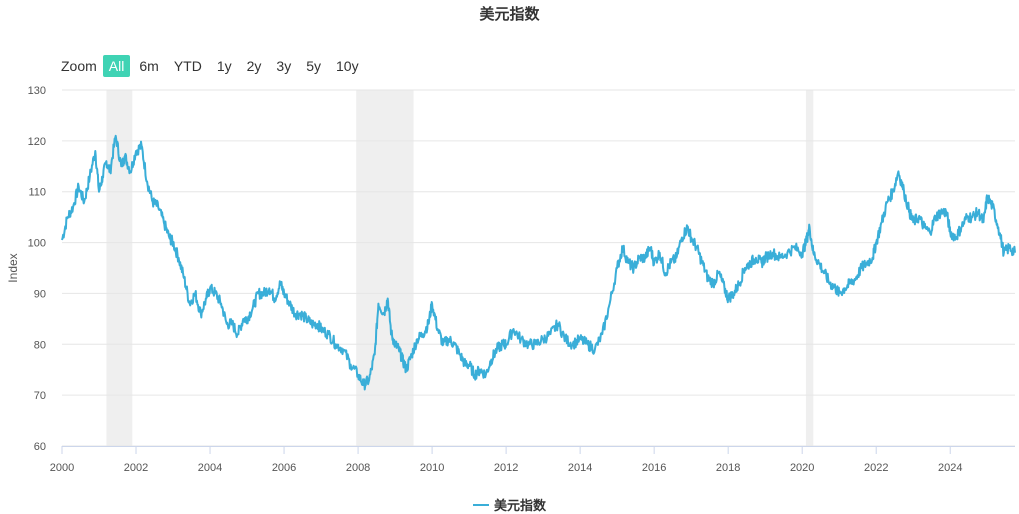 The height and width of the screenshot is (514, 1019). I want to click on chart-title: 美元指数, so click(509, 14).